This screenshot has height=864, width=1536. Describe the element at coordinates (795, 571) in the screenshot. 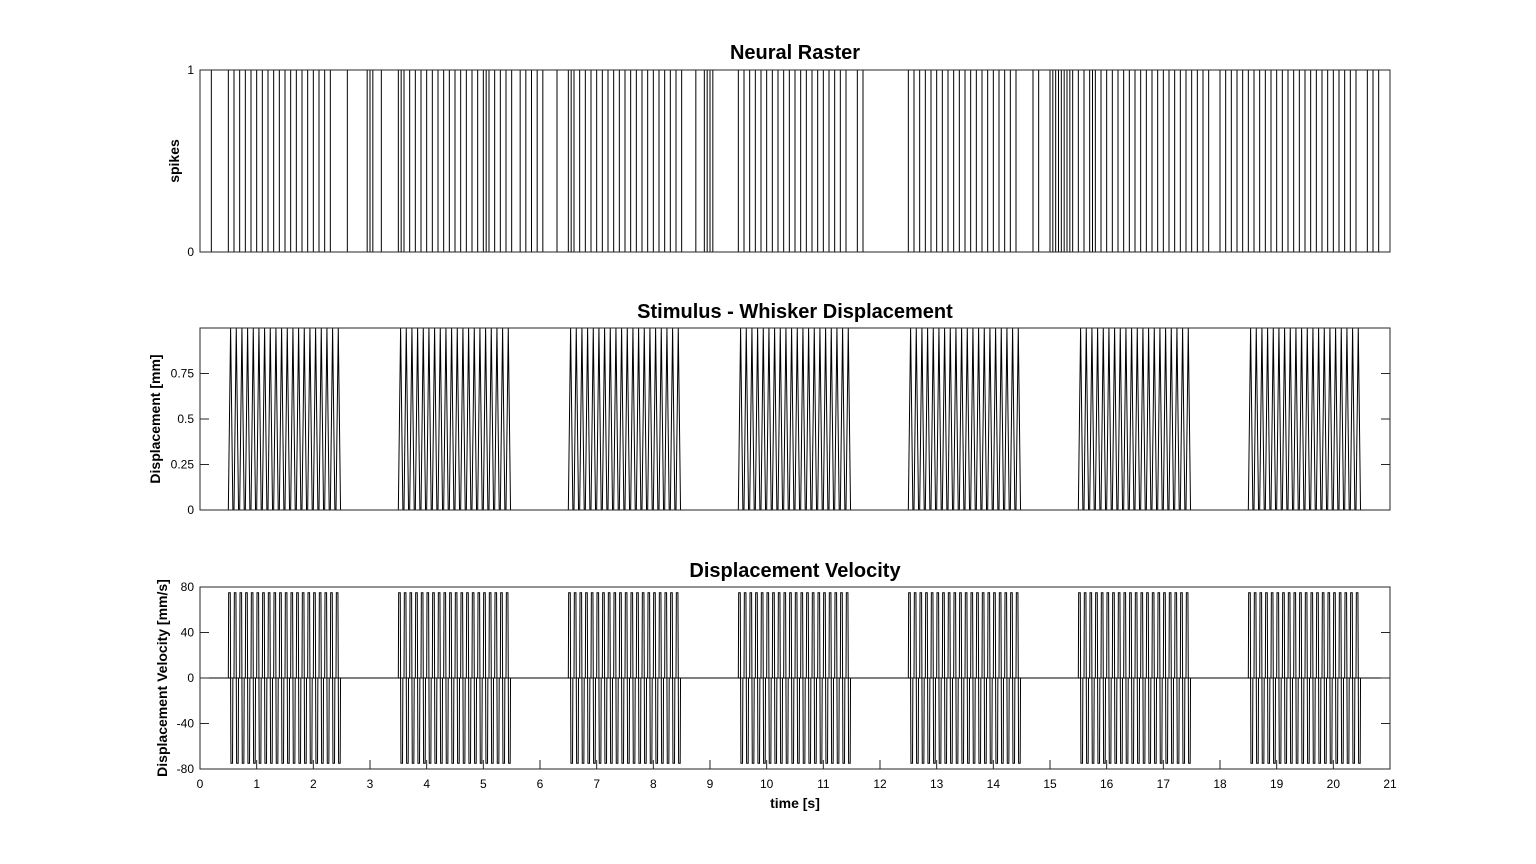

I see `velocity-title: Displacement Velocity` at that location.